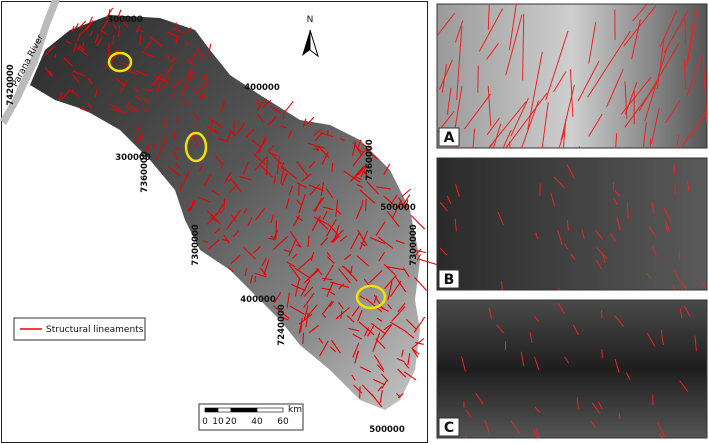 This screenshot has width=709, height=444. I want to click on coordinate-label: 7420000, so click(11, 84).